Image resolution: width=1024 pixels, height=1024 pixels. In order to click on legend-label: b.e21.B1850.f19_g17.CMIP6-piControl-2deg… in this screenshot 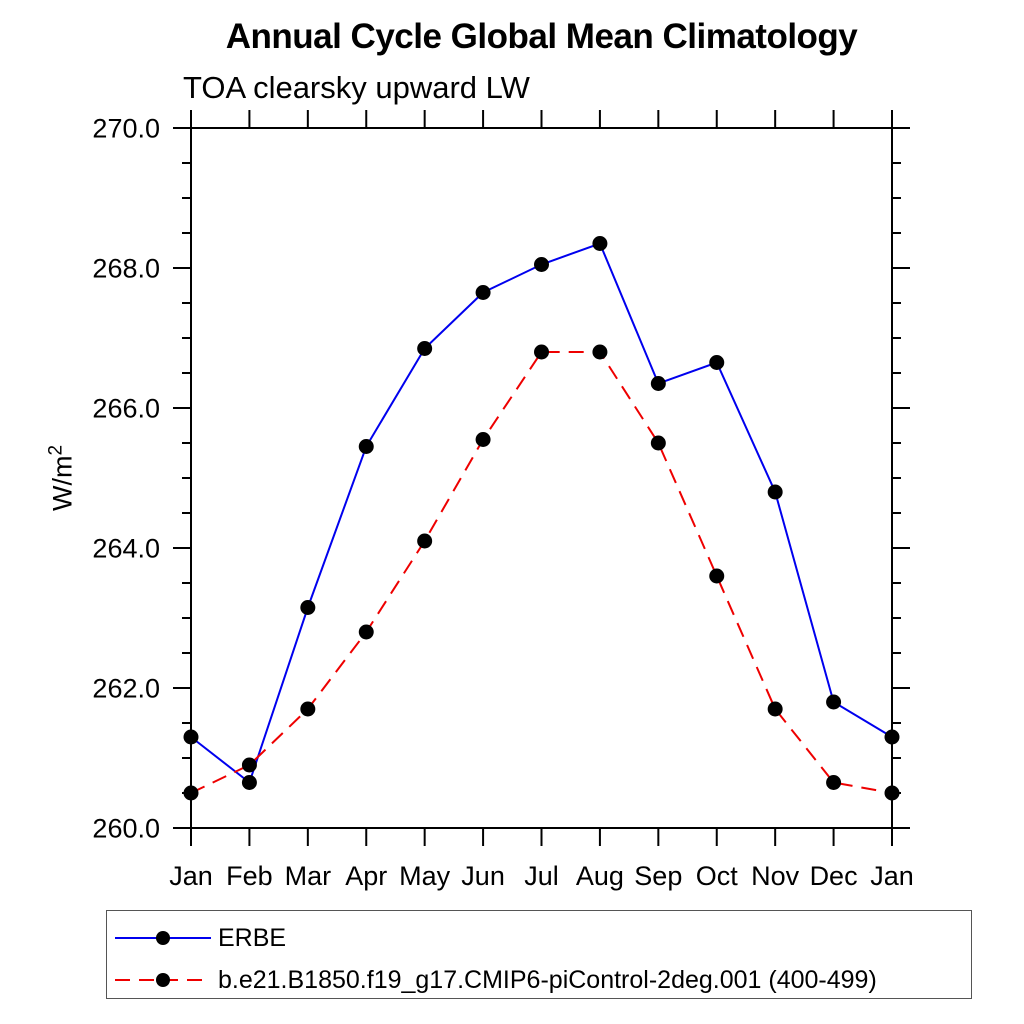, I will do `click(547, 979)`.